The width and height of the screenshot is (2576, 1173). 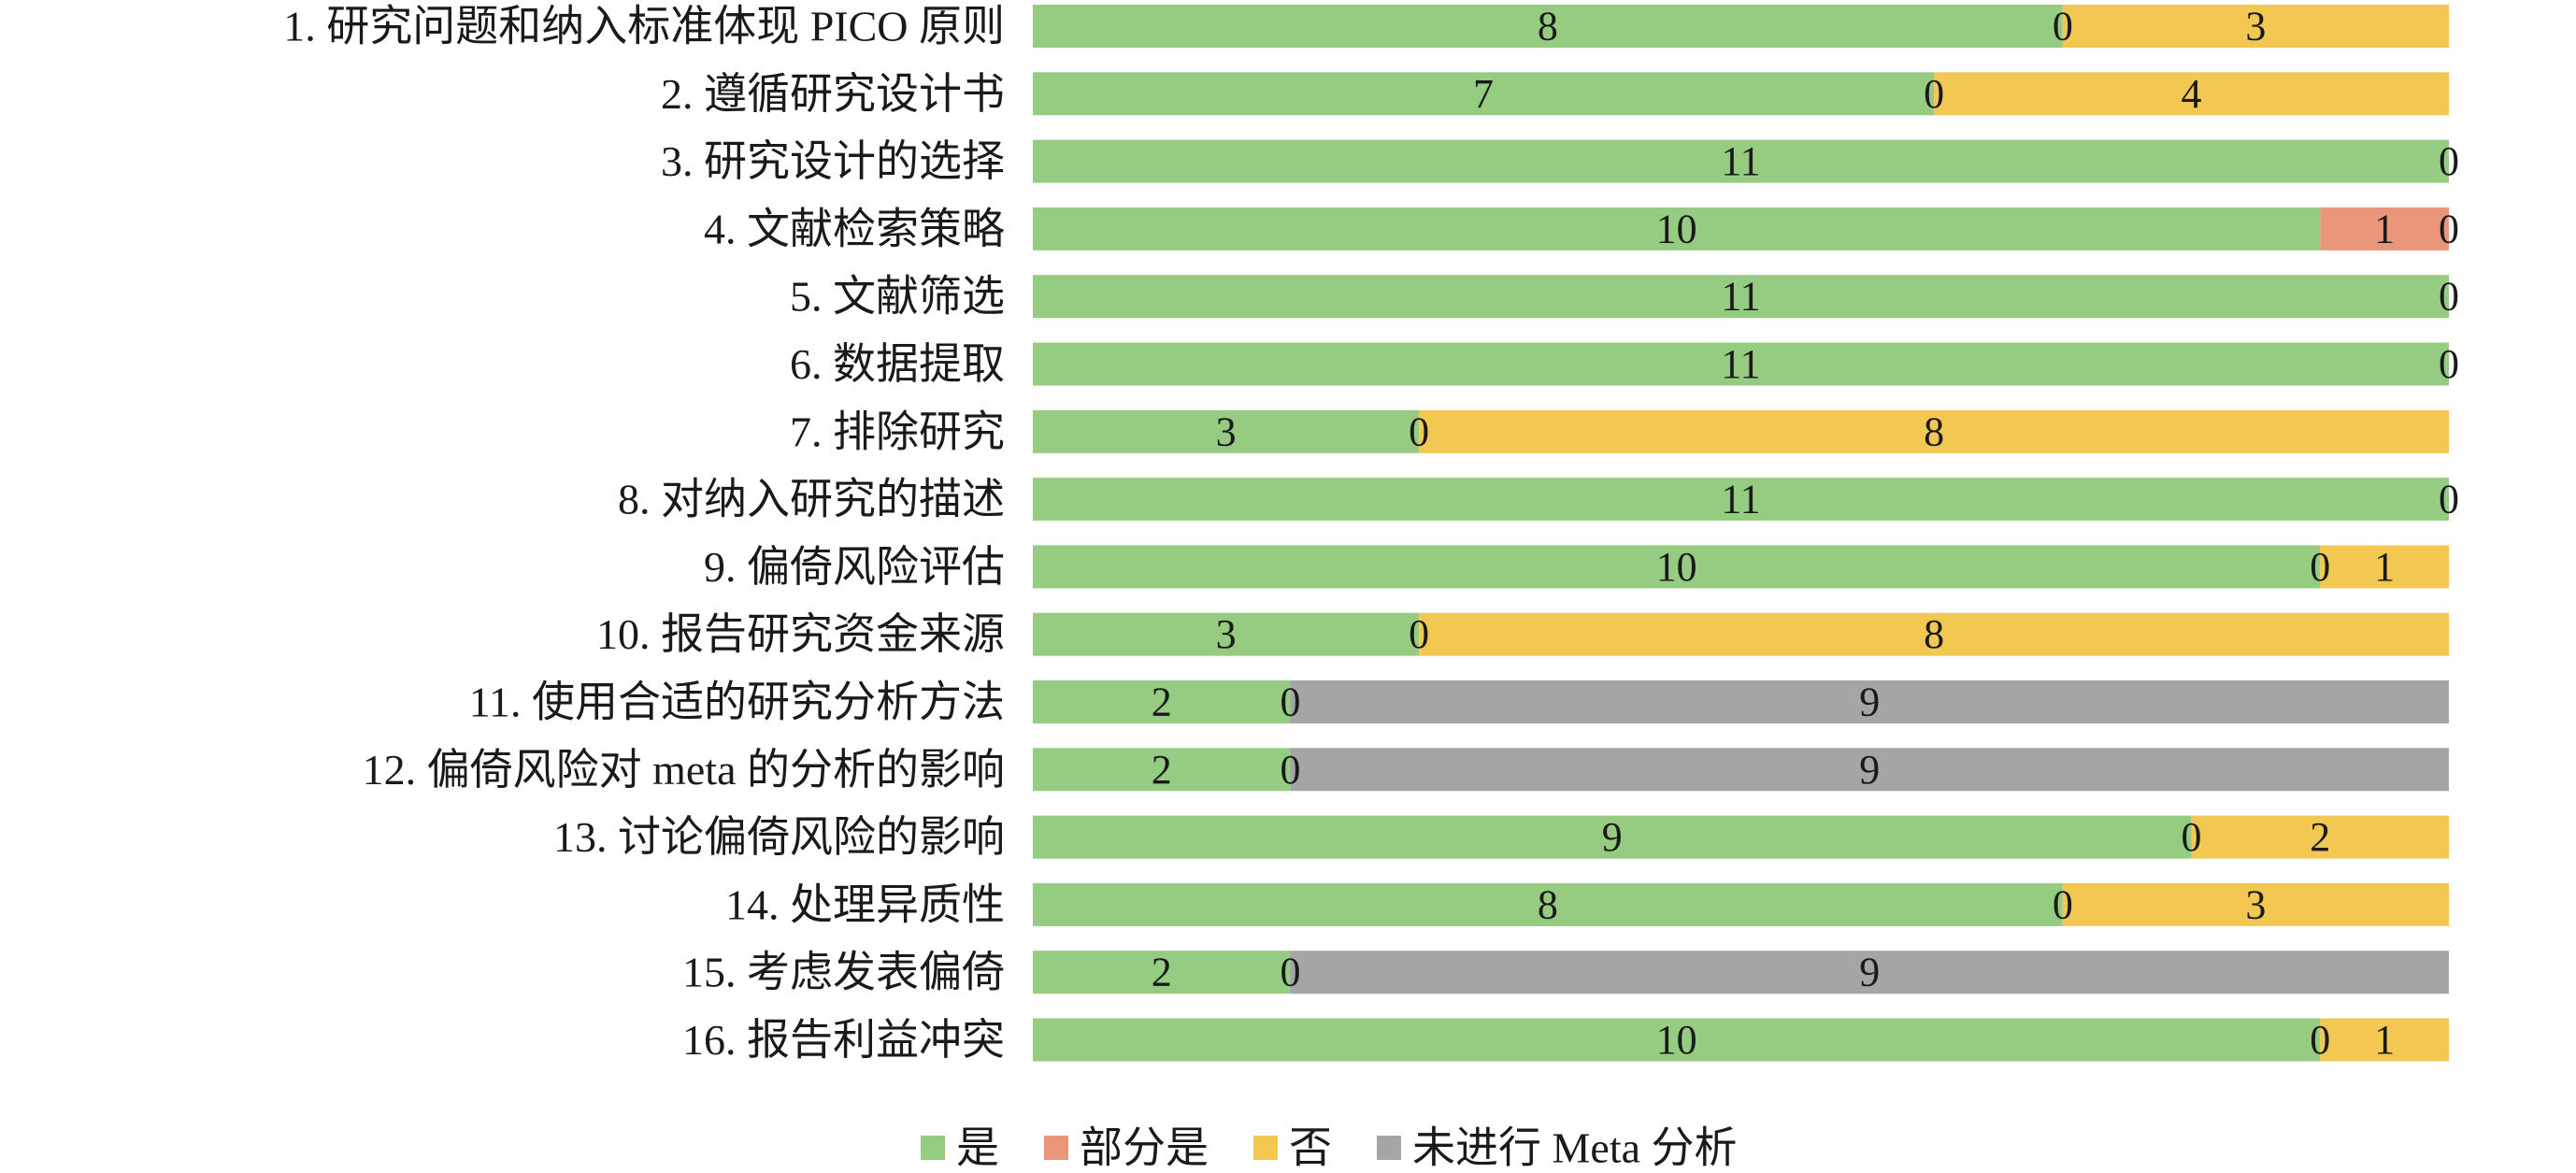 What do you see at coordinates (811, 499) in the screenshot?
I see `category-label: 8. 对纳入研究的描述` at bounding box center [811, 499].